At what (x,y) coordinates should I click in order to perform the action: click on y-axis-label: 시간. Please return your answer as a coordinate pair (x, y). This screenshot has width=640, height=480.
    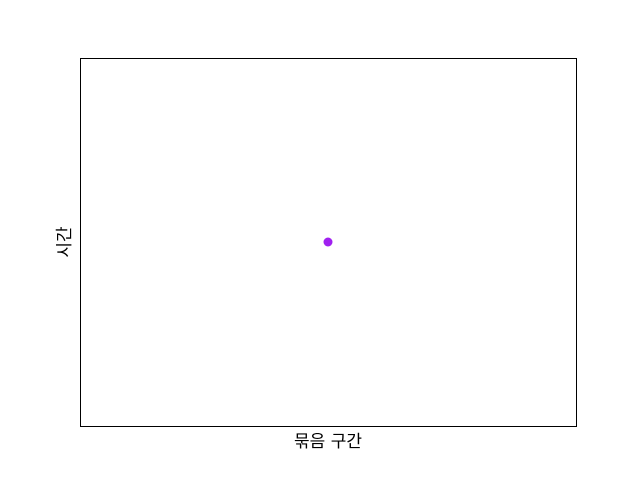
    Looking at the image, I should click on (65, 242).